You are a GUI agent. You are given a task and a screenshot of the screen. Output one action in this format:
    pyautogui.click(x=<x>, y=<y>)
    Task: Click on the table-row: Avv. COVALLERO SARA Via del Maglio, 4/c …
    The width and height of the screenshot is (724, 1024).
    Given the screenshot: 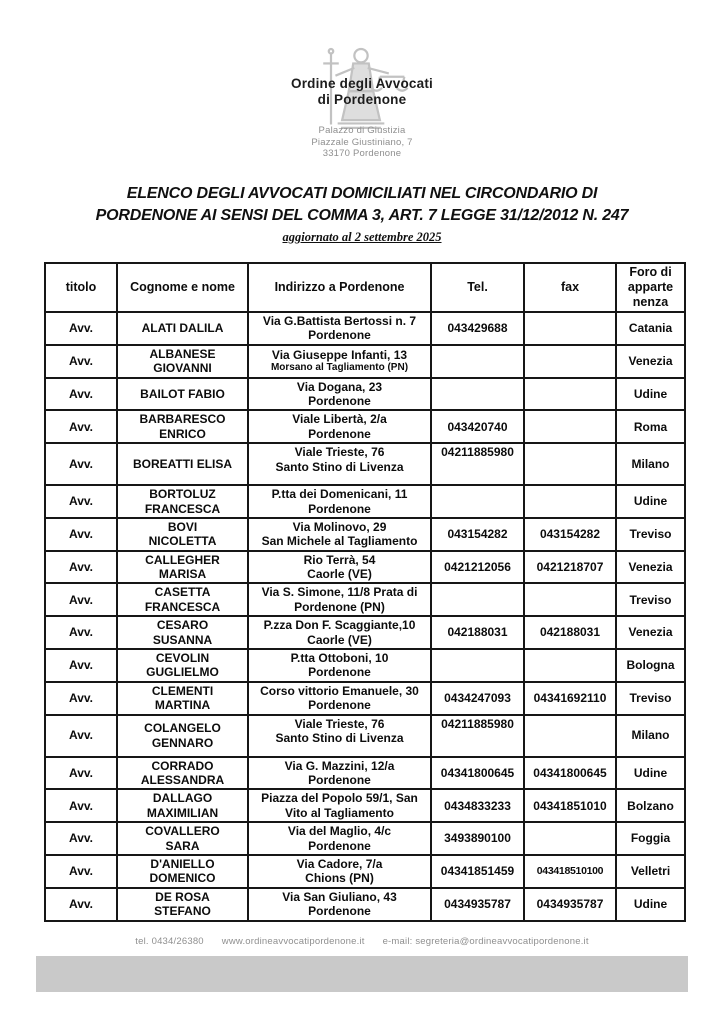 What is the action you would take?
    pyautogui.click(x=365, y=838)
    